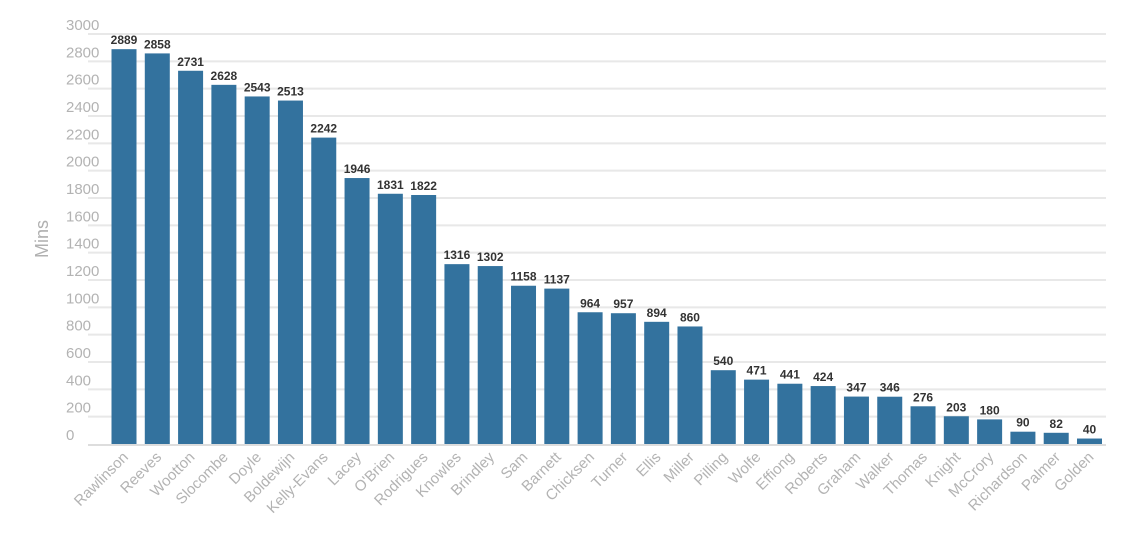  I want to click on x-tick-label: Turner, so click(609, 470).